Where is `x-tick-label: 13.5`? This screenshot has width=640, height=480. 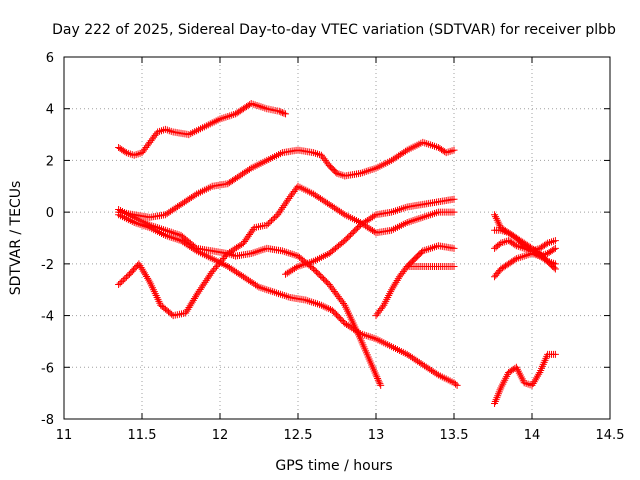
x-tick-label: 13.5 is located at coordinates (454, 435).